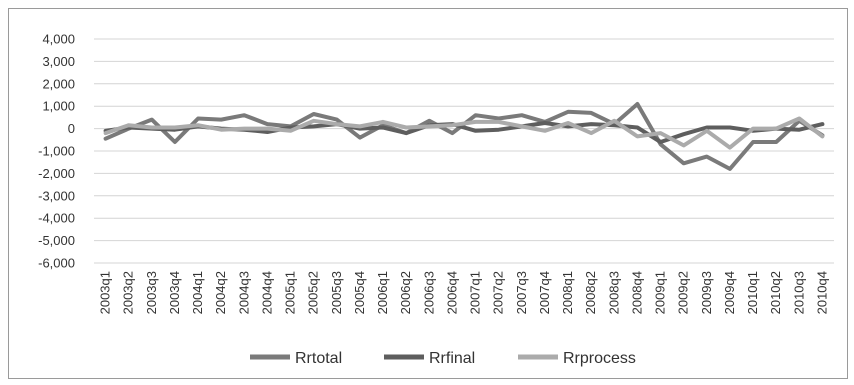 The width and height of the screenshot is (854, 385). I want to click on legend: Rrtotal Rrfinal Rrprocess, so click(443, 358).